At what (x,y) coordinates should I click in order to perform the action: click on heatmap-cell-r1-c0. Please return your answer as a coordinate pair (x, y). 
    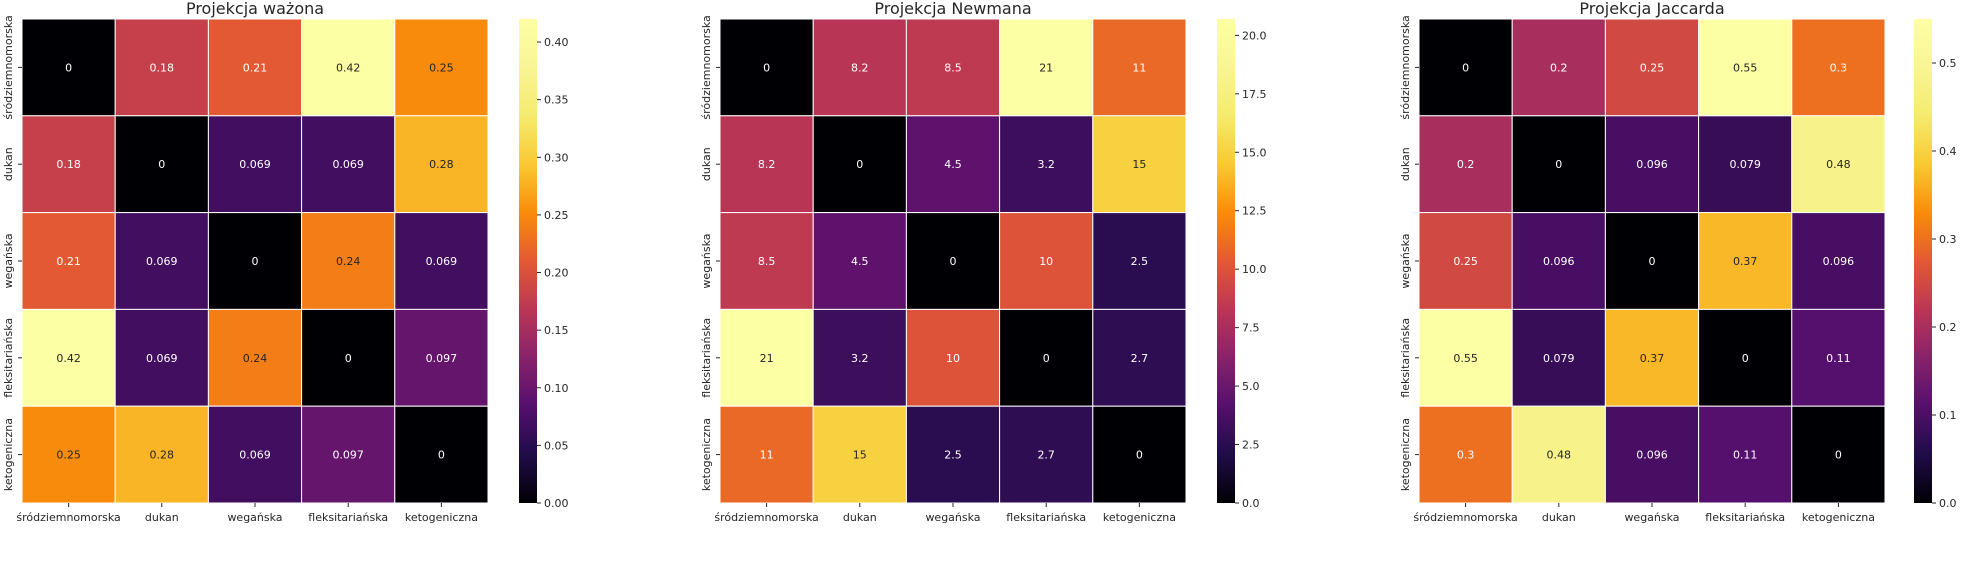
    Looking at the image, I should click on (68, 164).